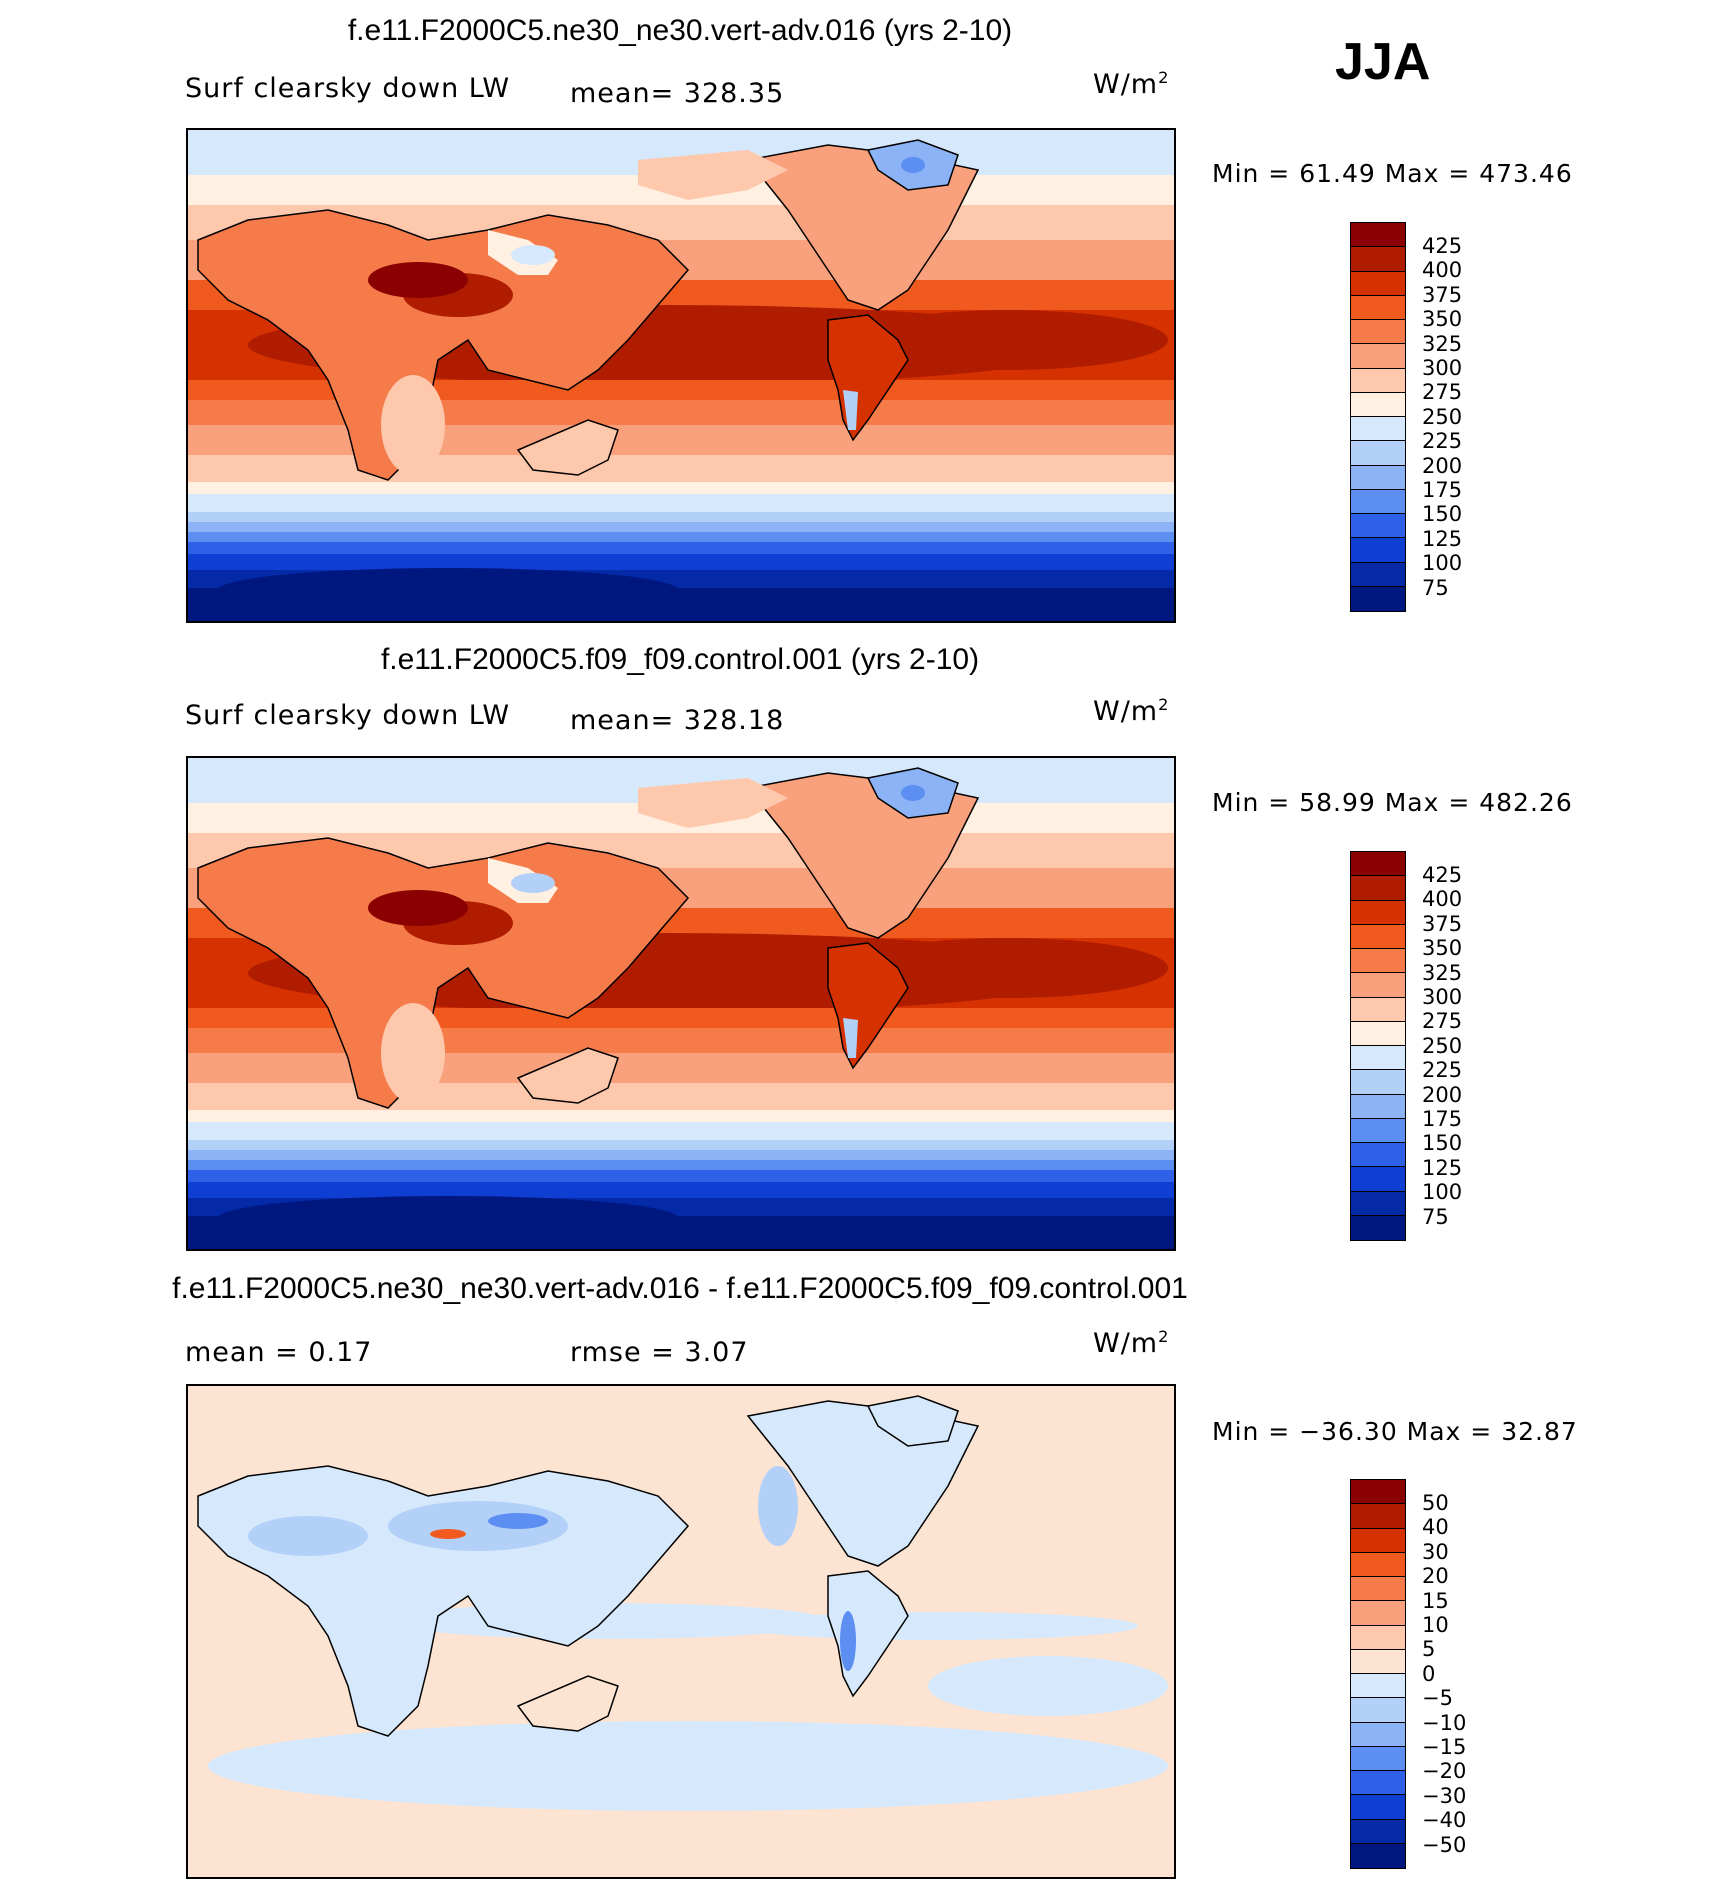  What do you see at coordinates (1392, 802) in the screenshot?
I see `panel-2-min-max: Min = 58.99 Max = 482.26` at bounding box center [1392, 802].